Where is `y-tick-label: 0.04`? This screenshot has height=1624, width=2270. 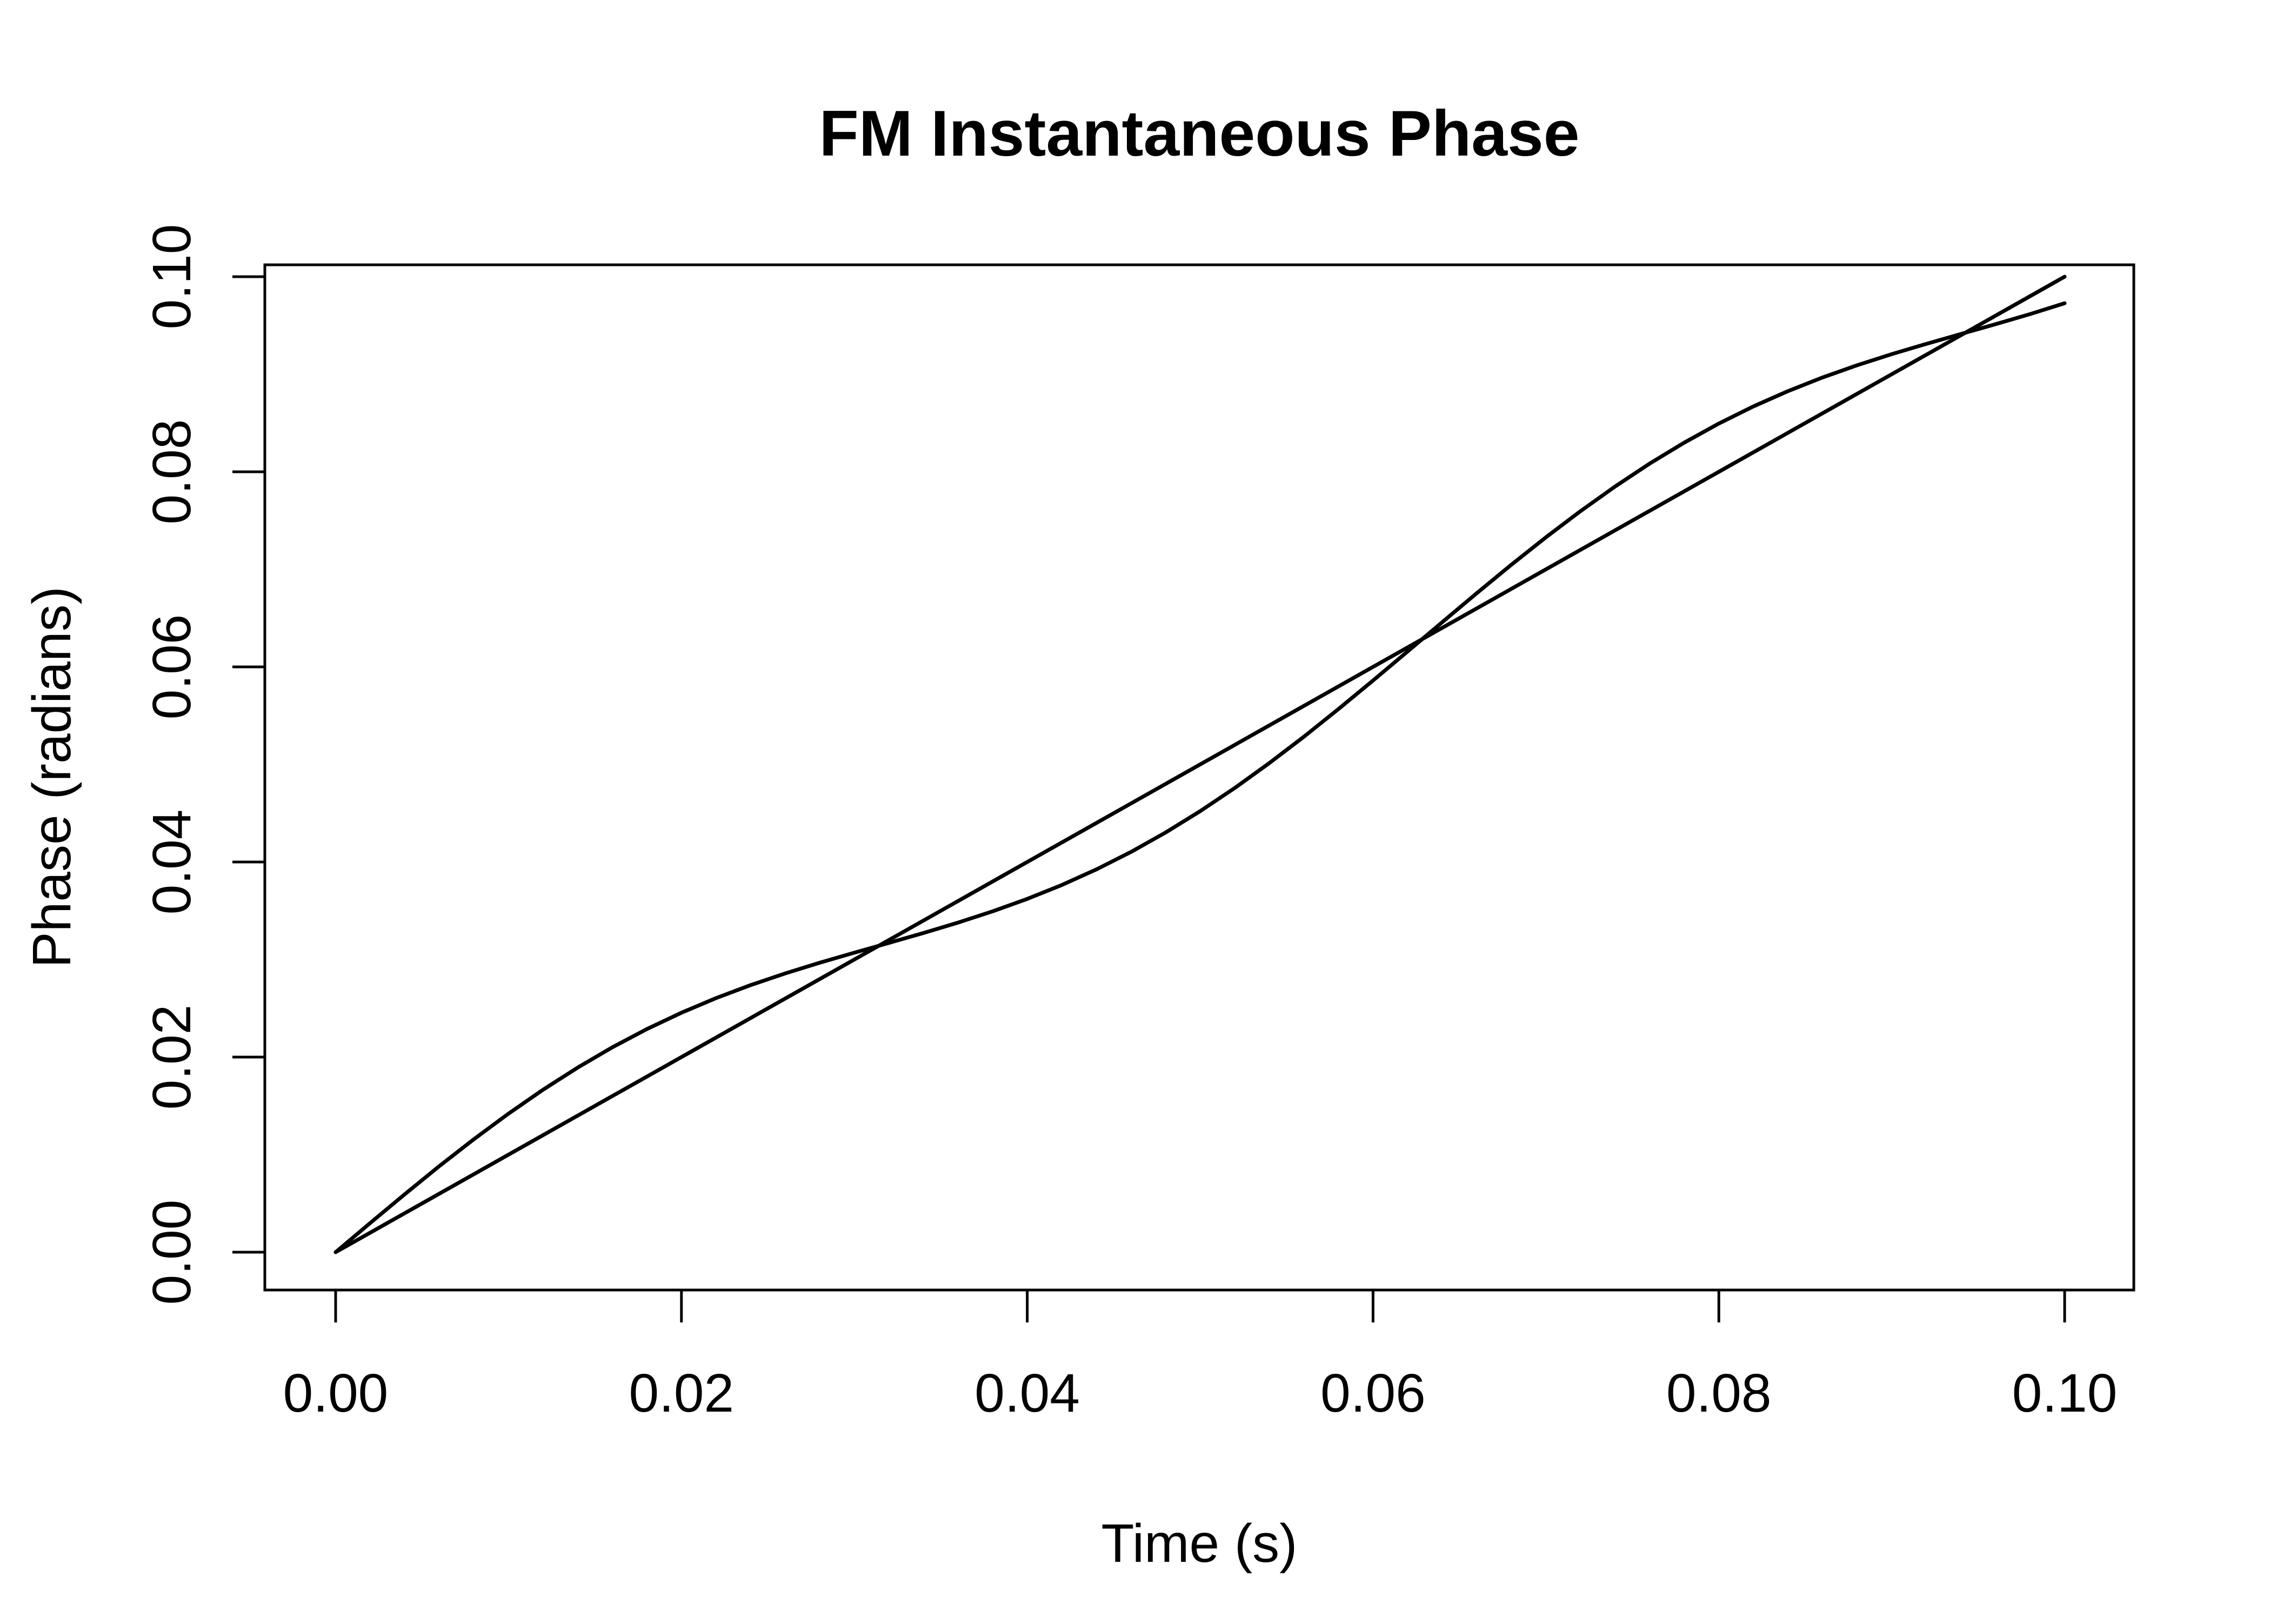
y-tick-label: 0.04 is located at coordinates (172, 862).